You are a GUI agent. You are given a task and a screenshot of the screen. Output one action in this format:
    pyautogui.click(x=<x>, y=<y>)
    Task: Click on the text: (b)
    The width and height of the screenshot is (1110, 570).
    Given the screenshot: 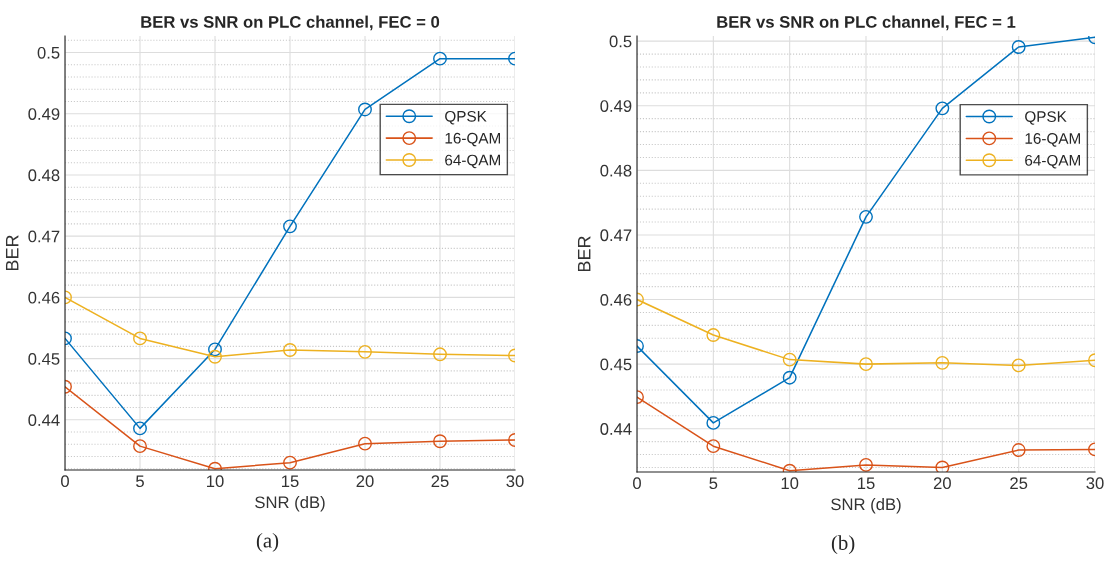 What is the action you would take?
    pyautogui.click(x=843, y=545)
    